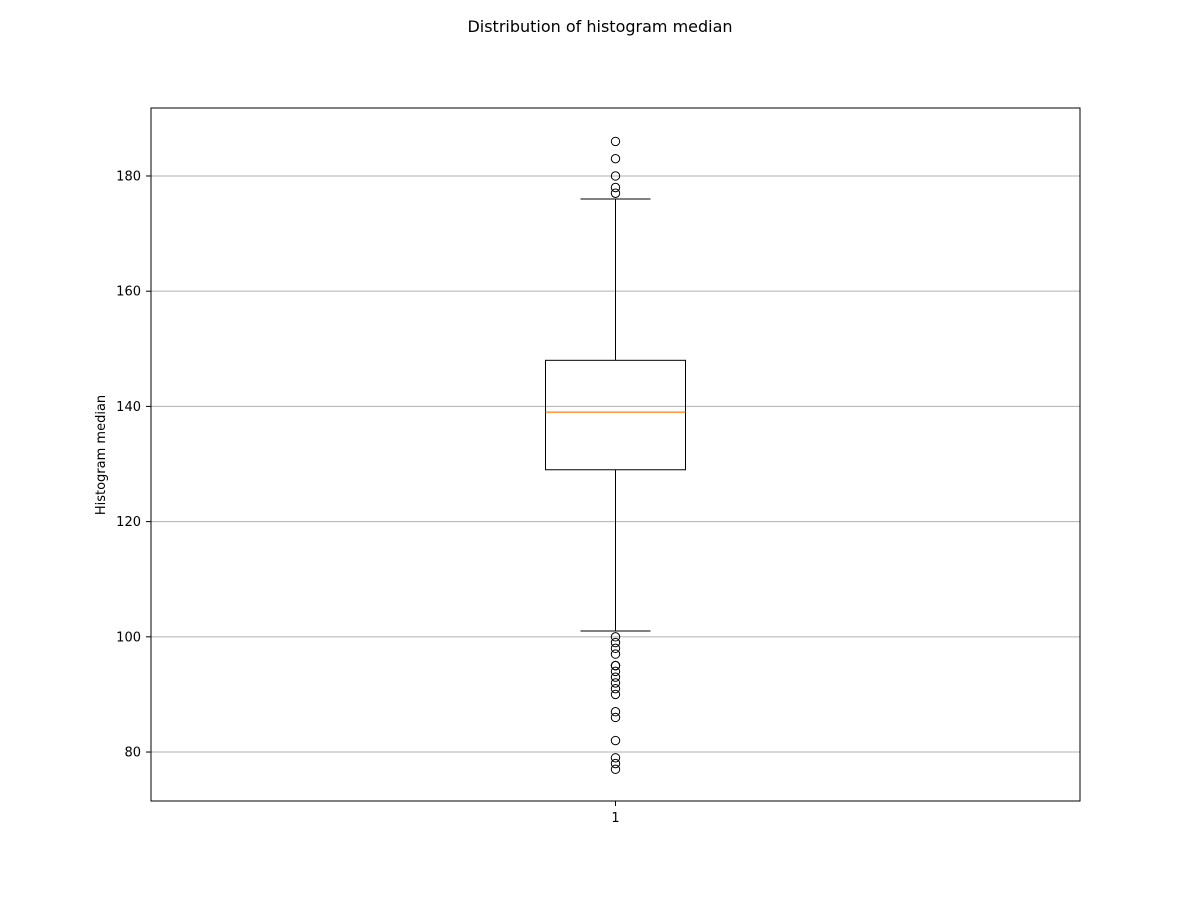  I want to click on y-tick-label-160: 160, so click(128, 292).